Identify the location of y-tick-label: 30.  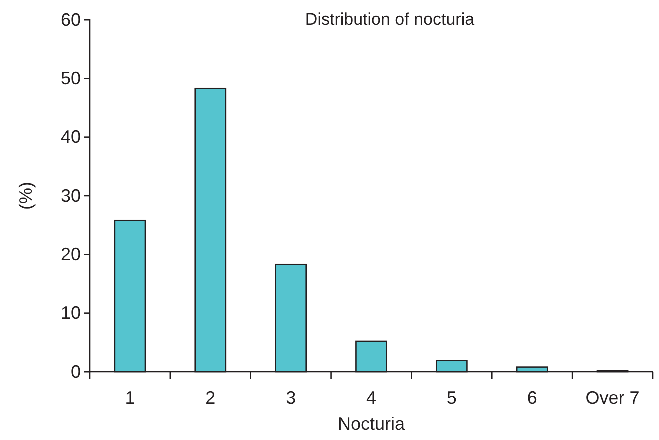
(70, 196).